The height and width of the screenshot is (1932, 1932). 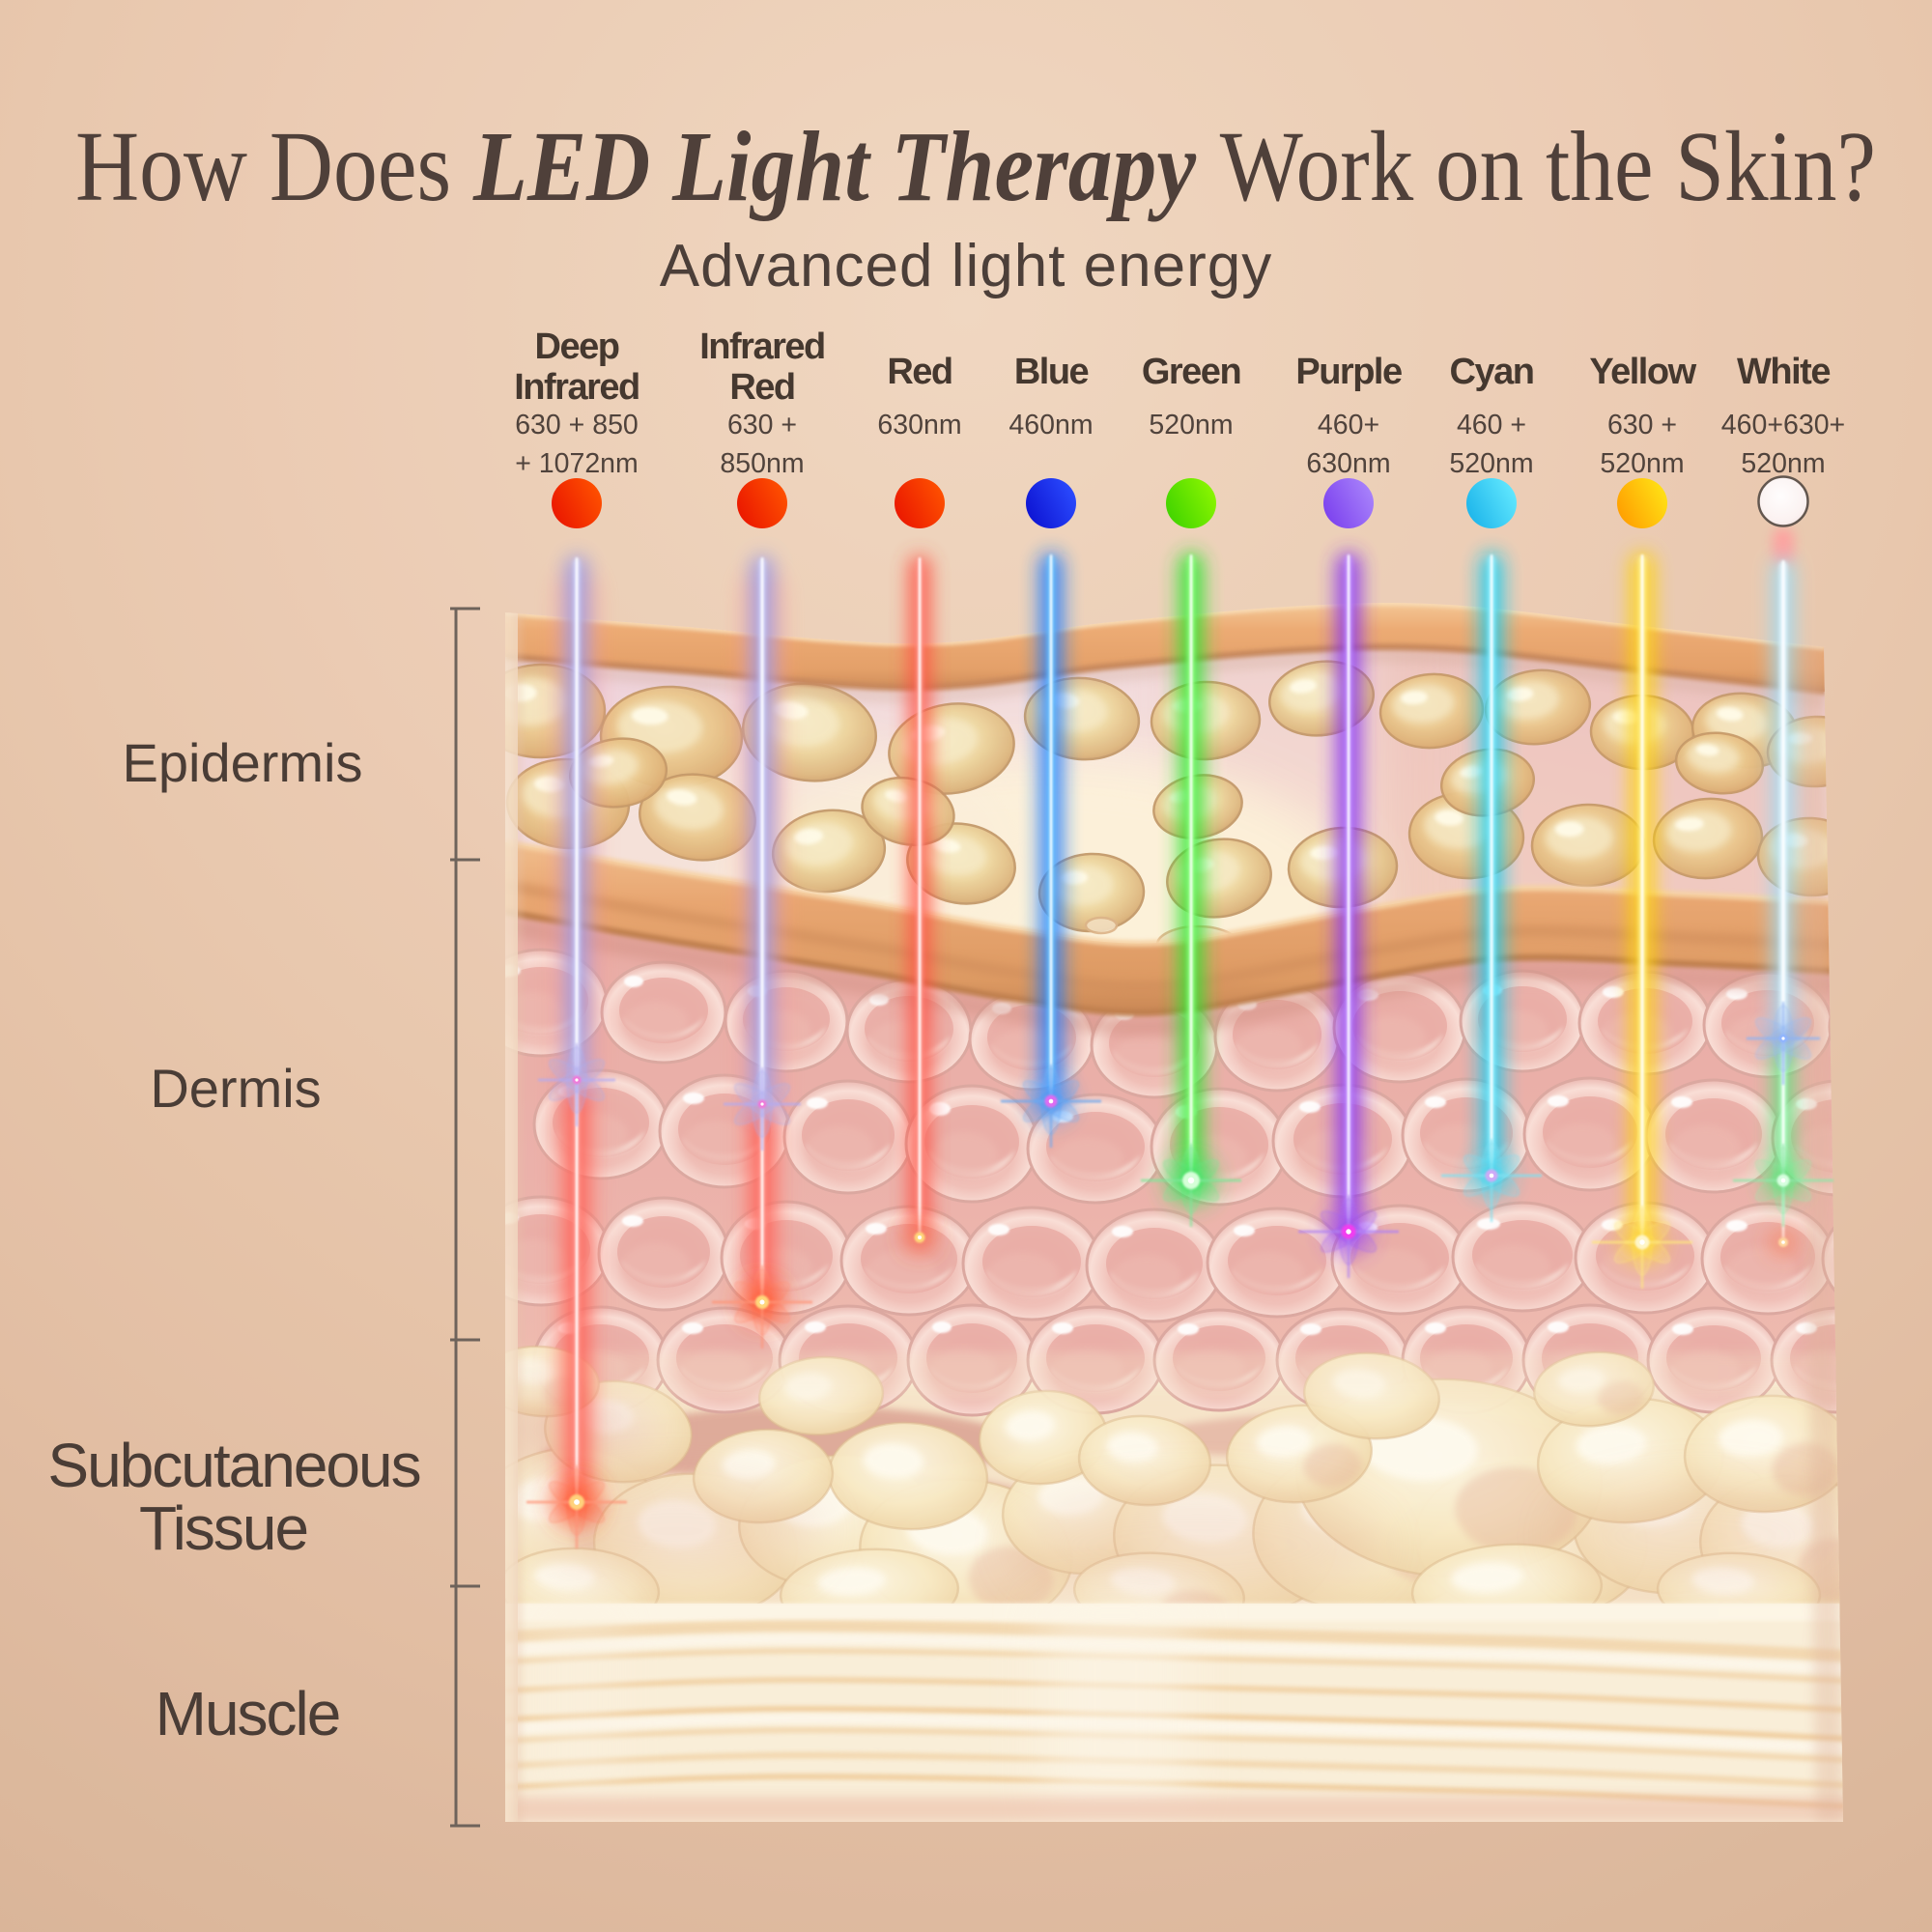 I want to click on svg-text: Yellow, so click(x=1642, y=372).